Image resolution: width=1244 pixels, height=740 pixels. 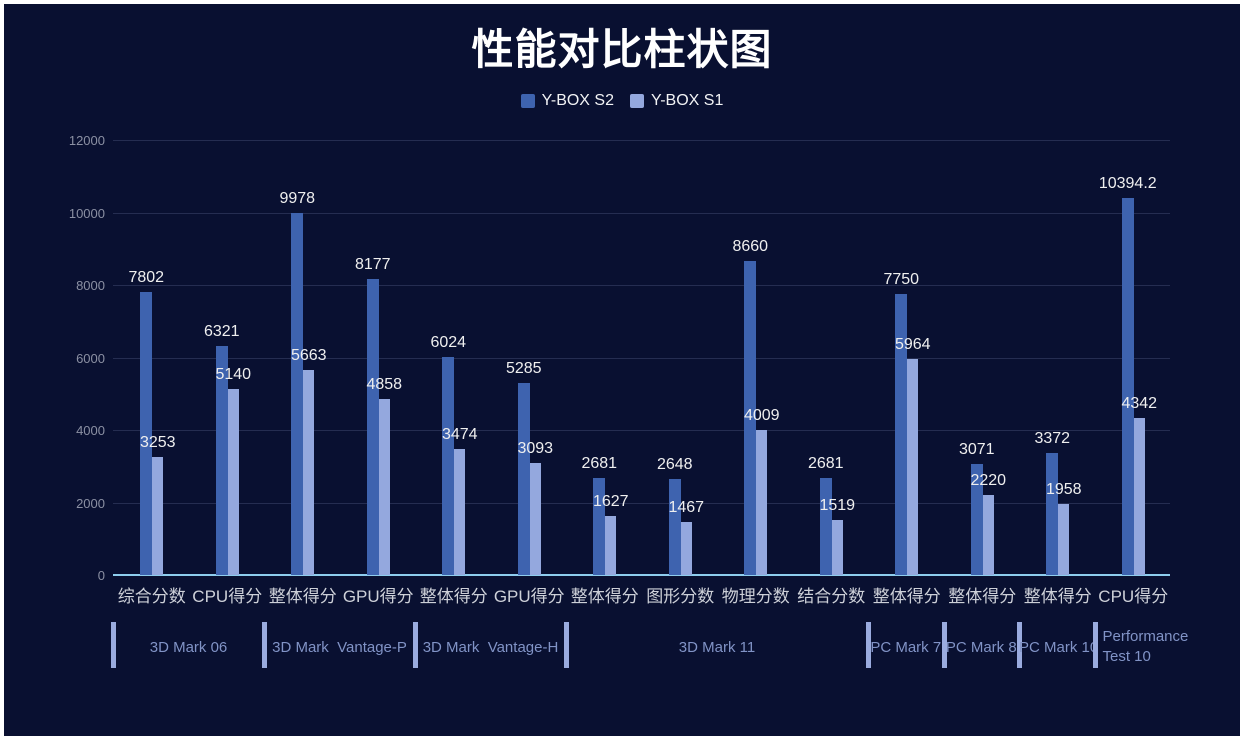 I want to click on x-tick-label: 结合分数, so click(x=831, y=596).